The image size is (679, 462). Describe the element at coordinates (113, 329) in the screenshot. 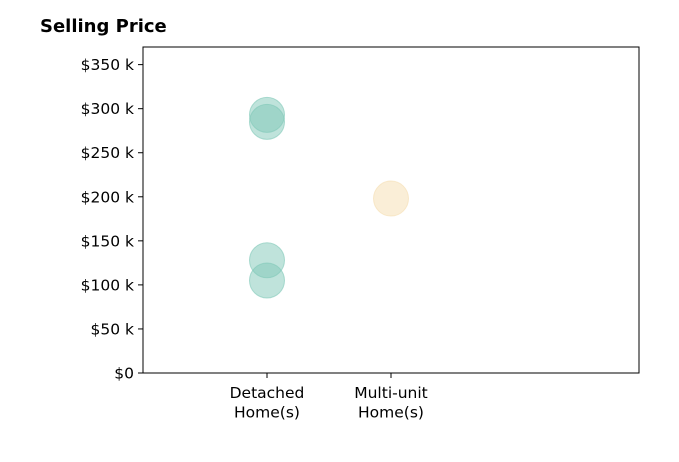

I see `y-tick-label: $50 k` at that location.